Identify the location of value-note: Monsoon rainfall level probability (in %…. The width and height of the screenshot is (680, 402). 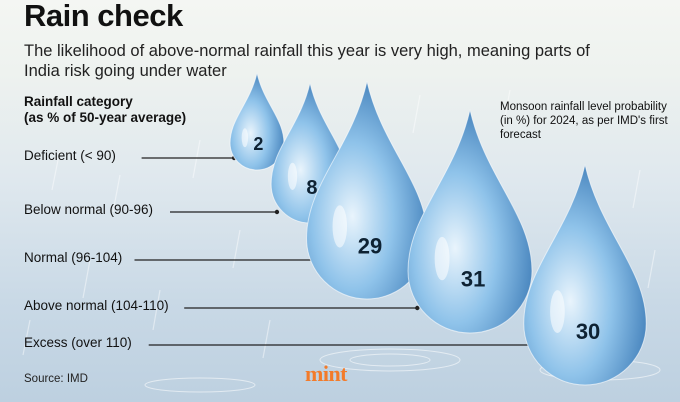
(584, 121).